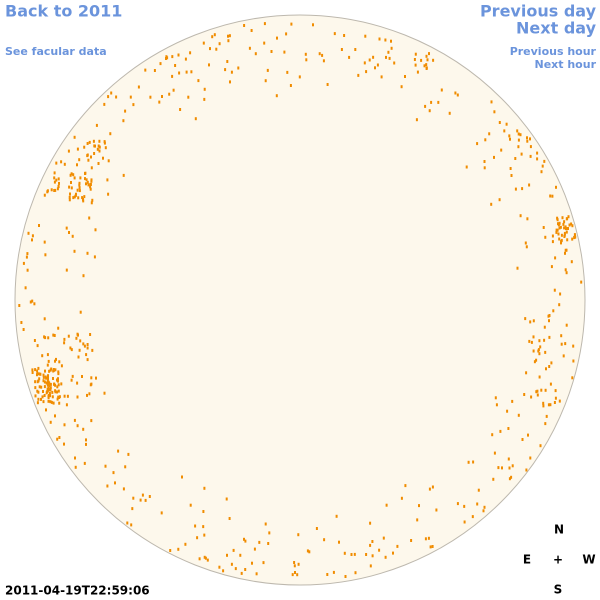 The width and height of the screenshot is (600, 600). What do you see at coordinates (558, 560) in the screenshot?
I see `compass-center: +` at bounding box center [558, 560].